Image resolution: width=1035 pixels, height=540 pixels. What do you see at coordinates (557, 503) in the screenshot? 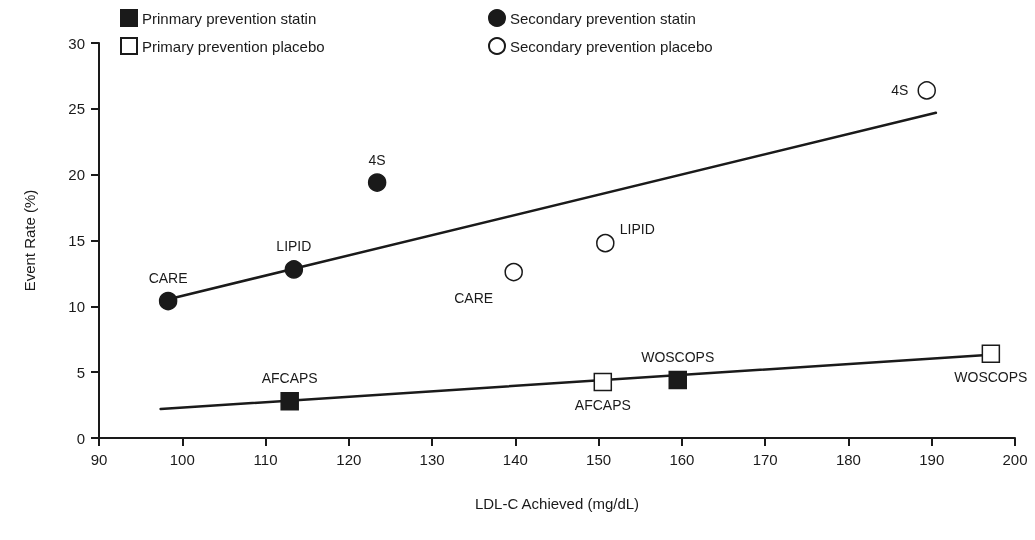
I see `x-axis-title: LDL-C Achieved (mg/dL)` at bounding box center [557, 503].